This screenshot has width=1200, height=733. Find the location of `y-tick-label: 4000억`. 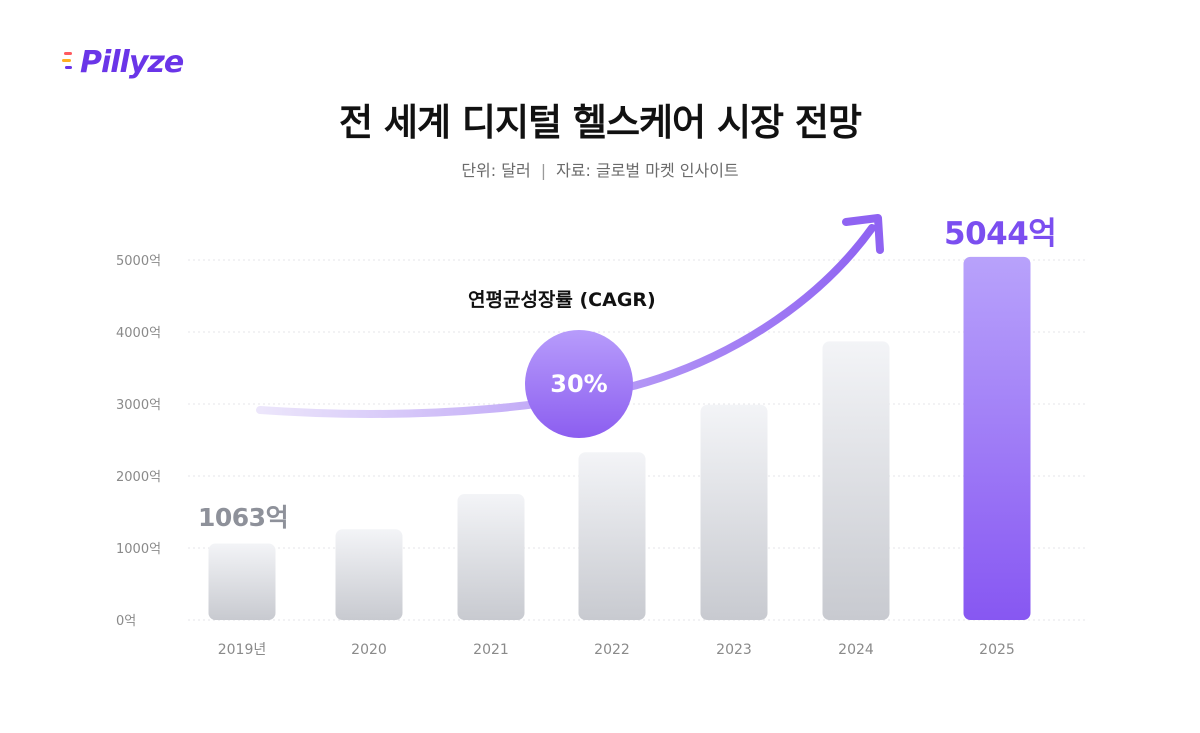

y-tick-label: 4000억 is located at coordinates (138, 333).